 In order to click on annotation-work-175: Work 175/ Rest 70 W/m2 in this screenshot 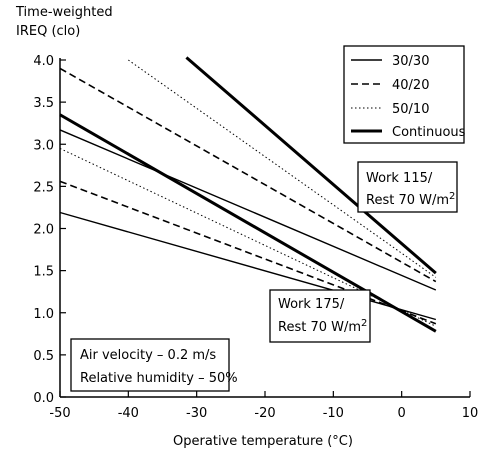, I will do `click(320, 316)`.